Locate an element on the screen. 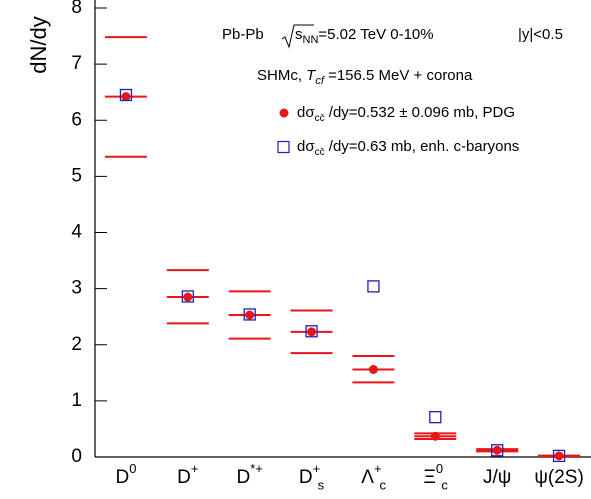 Image resolution: width=591 pixels, height=499 pixels. x-tick-label: Ξ0 is located at coordinates (434, 474).